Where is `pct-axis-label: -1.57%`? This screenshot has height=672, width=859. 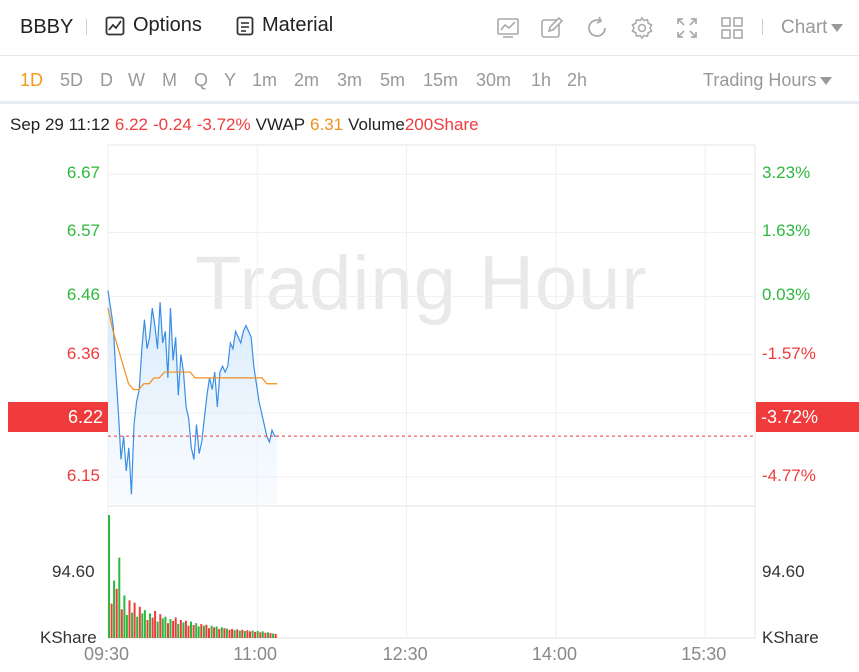
pct-axis-label: -1.57% is located at coordinates (789, 353).